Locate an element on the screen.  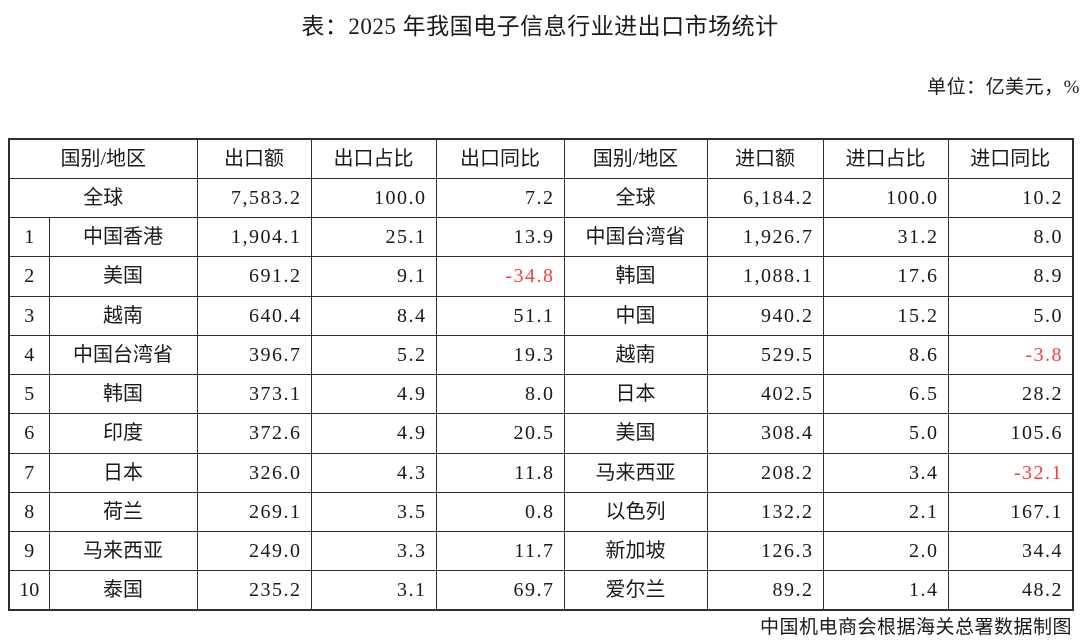
import-value-cell: 529.5 is located at coordinates (765, 355).